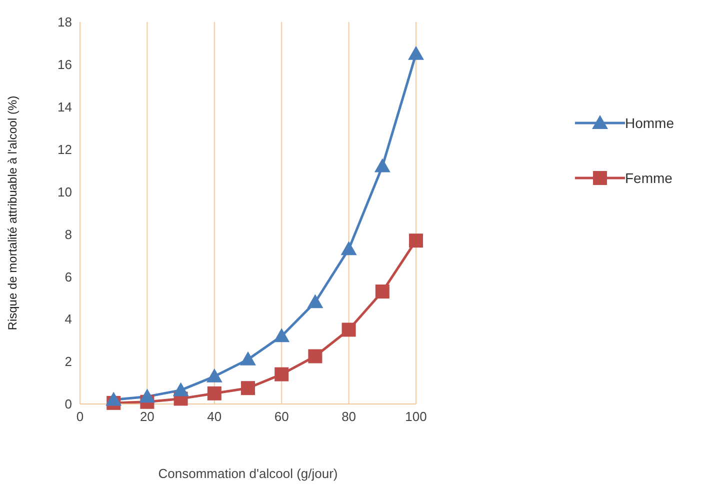 The width and height of the screenshot is (725, 486). What do you see at coordinates (281, 416) in the screenshot?
I see `x-tick-label: 60` at bounding box center [281, 416].